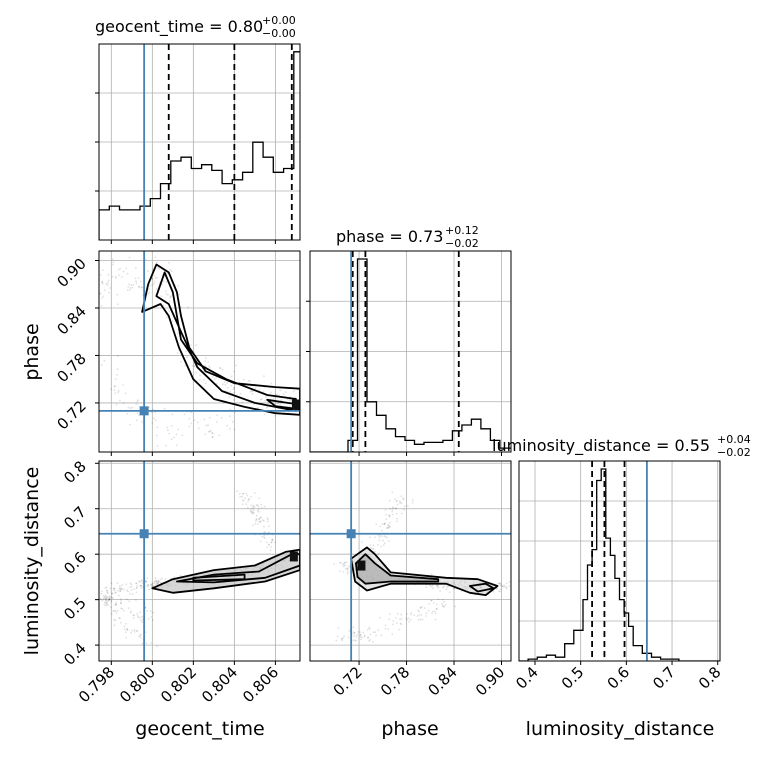 This screenshot has height=760, width=760. What do you see at coordinates (734, 452) in the screenshot?
I see `title-luminosity-distance-minus: −0.02` at bounding box center [734, 452].